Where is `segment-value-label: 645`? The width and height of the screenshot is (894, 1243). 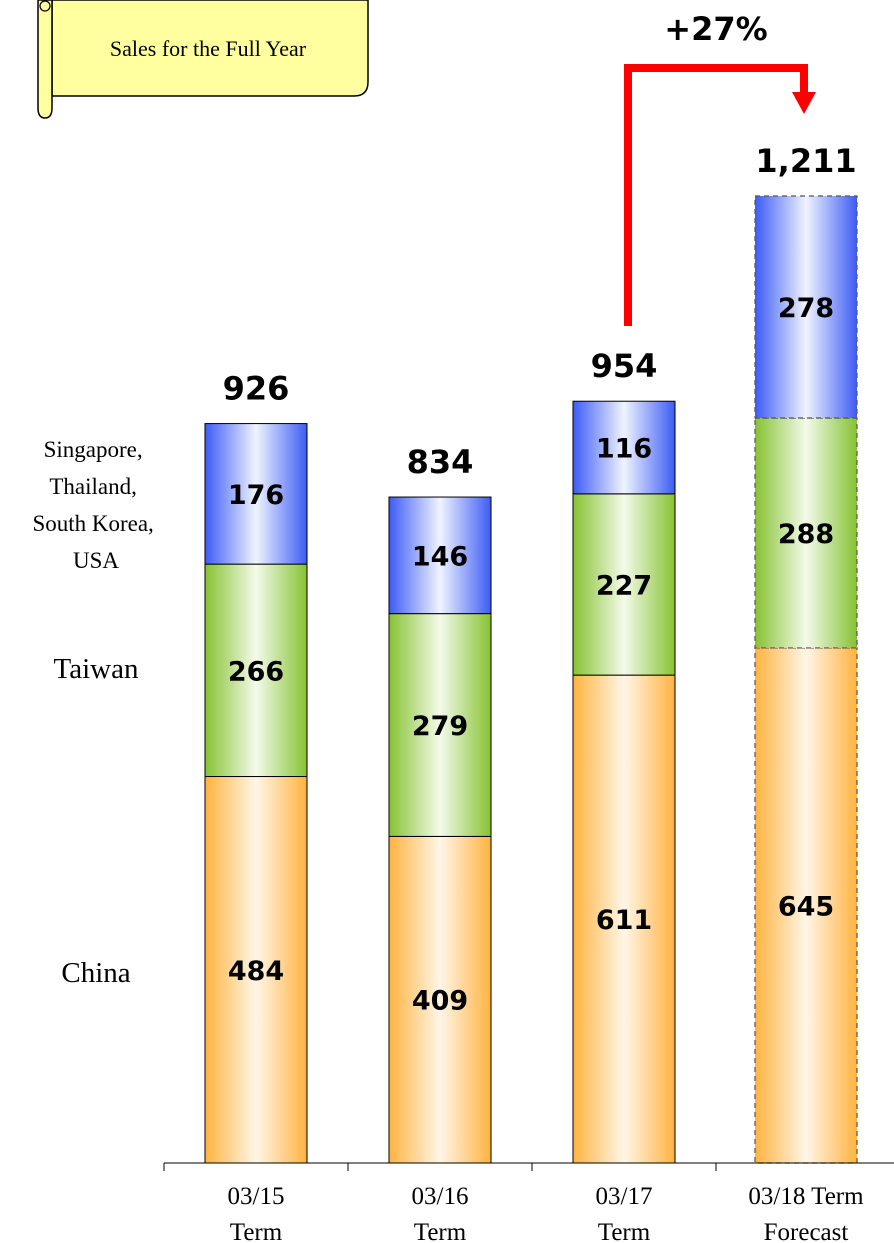
segment-value-label: 645 is located at coordinates (806, 906).